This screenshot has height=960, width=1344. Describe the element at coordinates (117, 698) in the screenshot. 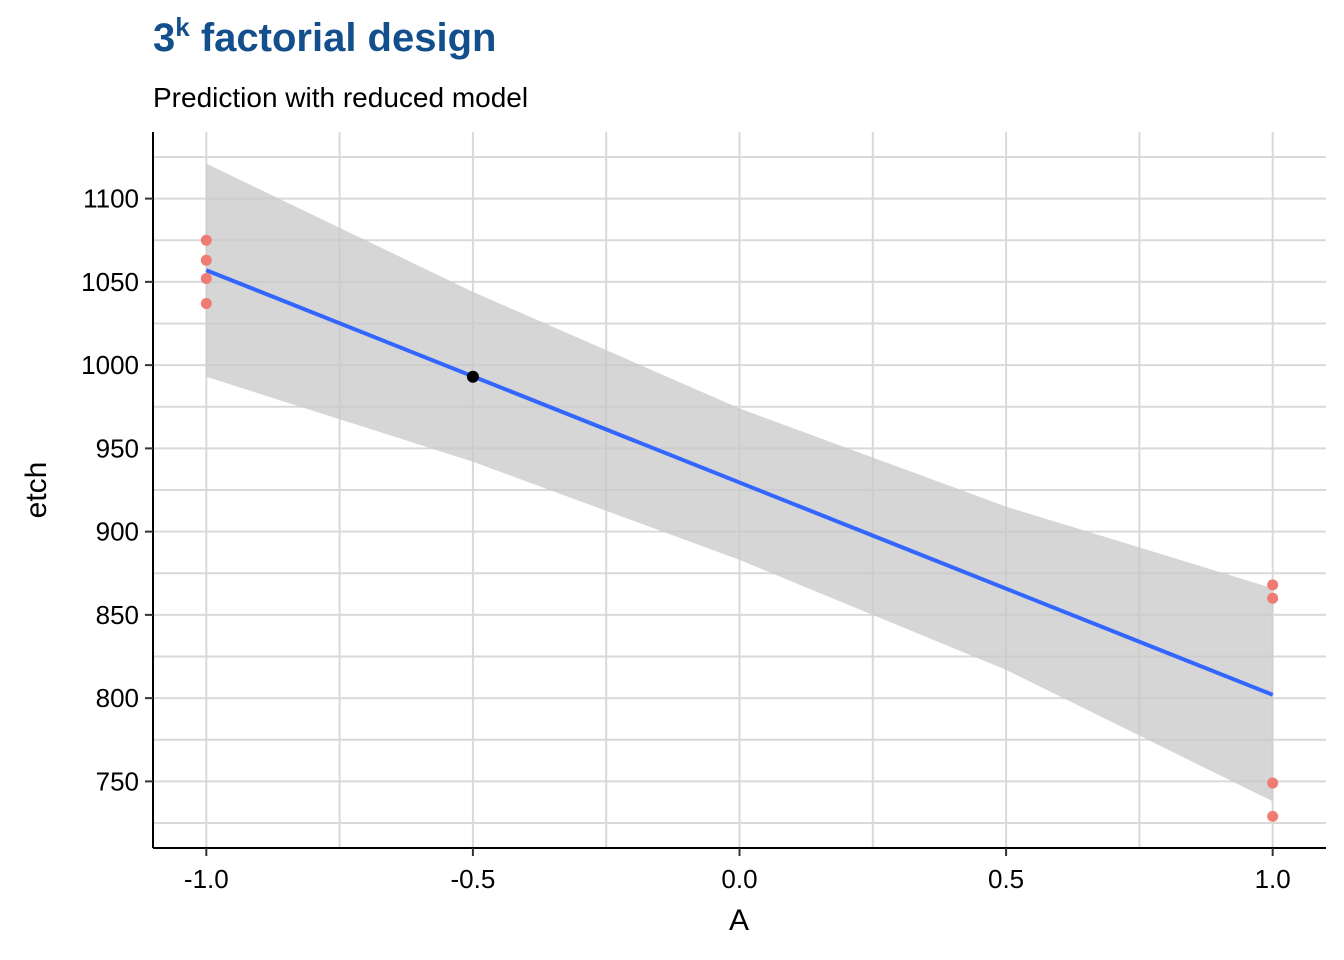

I see `y-tick-label: 800` at that location.